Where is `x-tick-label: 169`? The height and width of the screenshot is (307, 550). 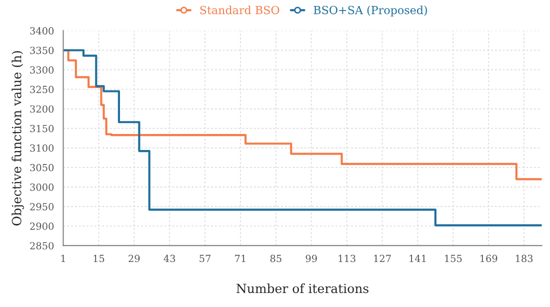
x-tick-label: 169 is located at coordinates (489, 258).